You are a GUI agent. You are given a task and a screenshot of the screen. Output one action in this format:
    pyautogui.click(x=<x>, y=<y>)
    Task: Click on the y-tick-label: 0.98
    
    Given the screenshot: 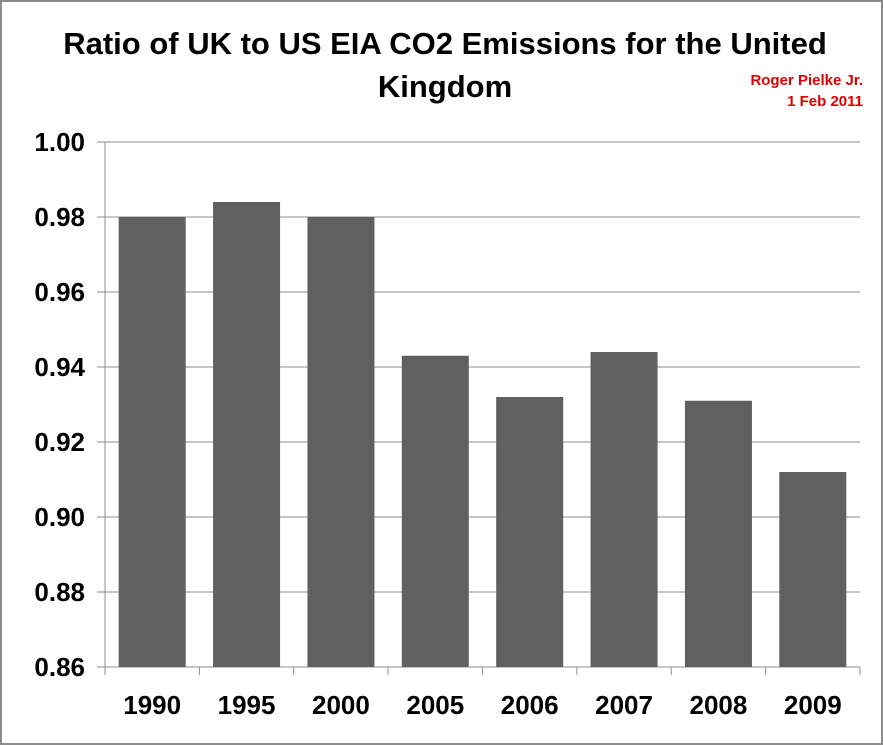 What is the action you would take?
    pyautogui.click(x=59, y=217)
    